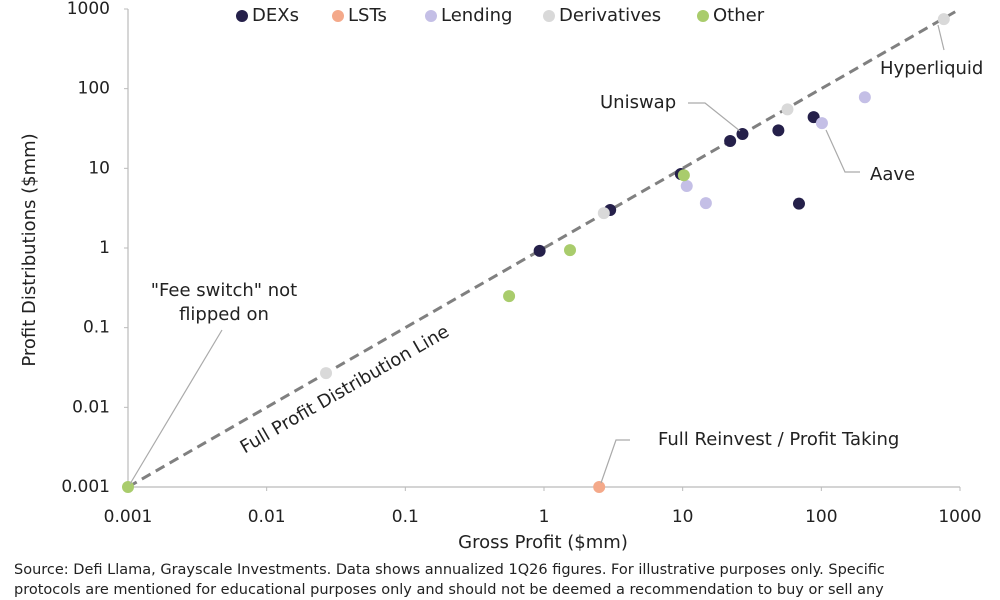 The width and height of the screenshot is (1000, 600). What do you see at coordinates (405, 517) in the screenshot?
I see `x-tick-label: 0.1` at bounding box center [405, 517].